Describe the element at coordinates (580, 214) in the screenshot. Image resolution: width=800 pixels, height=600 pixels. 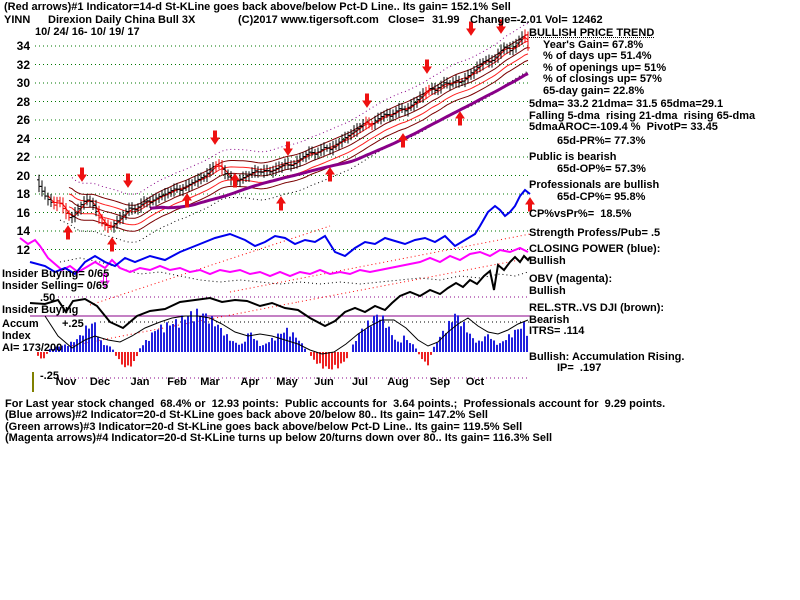
I see `analysis-line-14: CP%vsPr%= 18.5%` at that location.